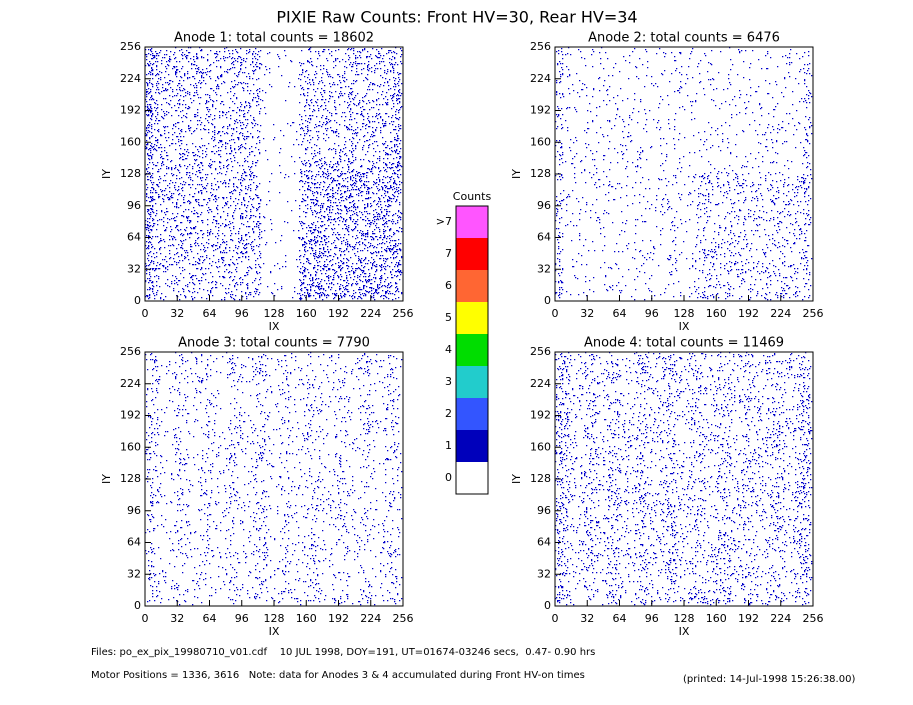 This screenshot has width=913, height=705. Describe the element at coordinates (448, 477) in the screenshot. I see `colorbar-label: 0` at that location.